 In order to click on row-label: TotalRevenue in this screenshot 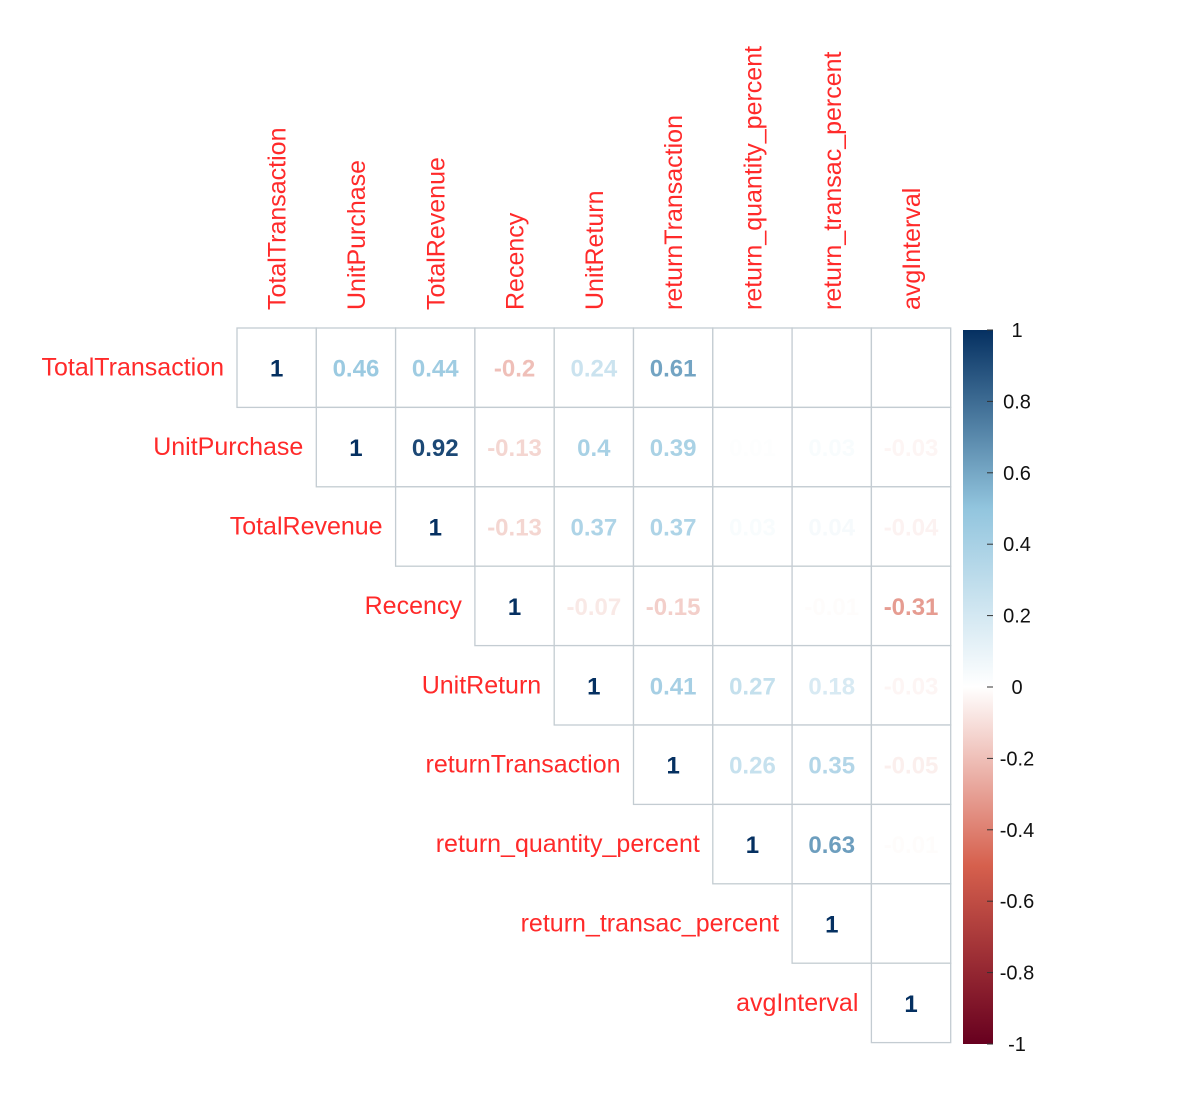, I will do `click(306, 527)`.